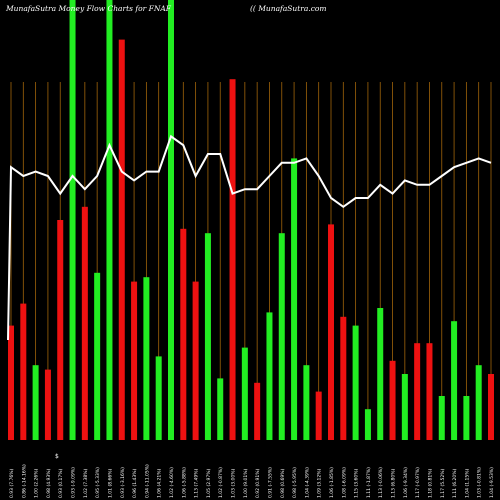  Describe the element at coordinates (234, 483) in the screenshot. I see `x-tick-label: 1.03 (3.00%)` at that location.